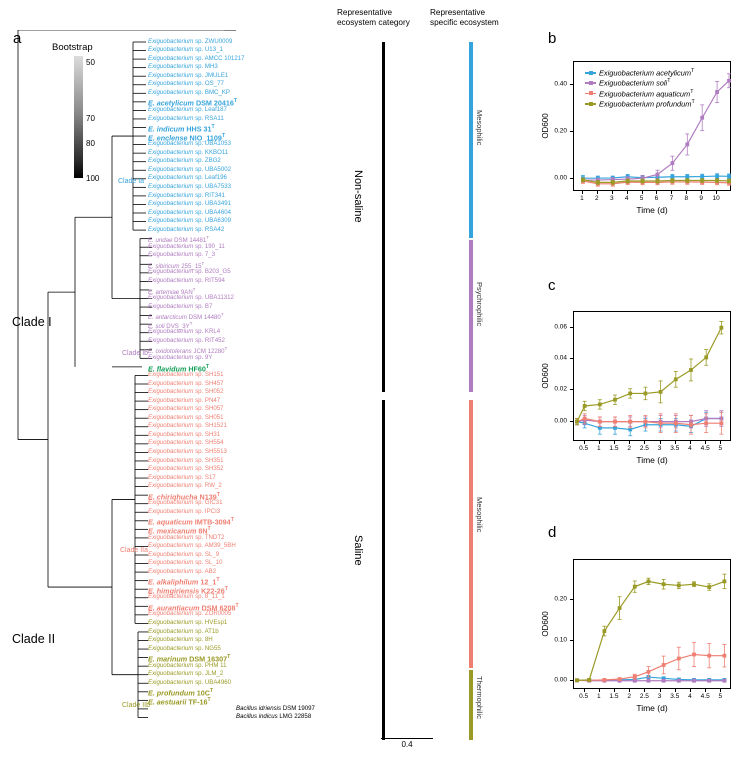 This screenshot has width=747, height=761. What do you see at coordinates (716, 198) in the screenshot?
I see `x-axis-tick-label: 10` at bounding box center [716, 198].